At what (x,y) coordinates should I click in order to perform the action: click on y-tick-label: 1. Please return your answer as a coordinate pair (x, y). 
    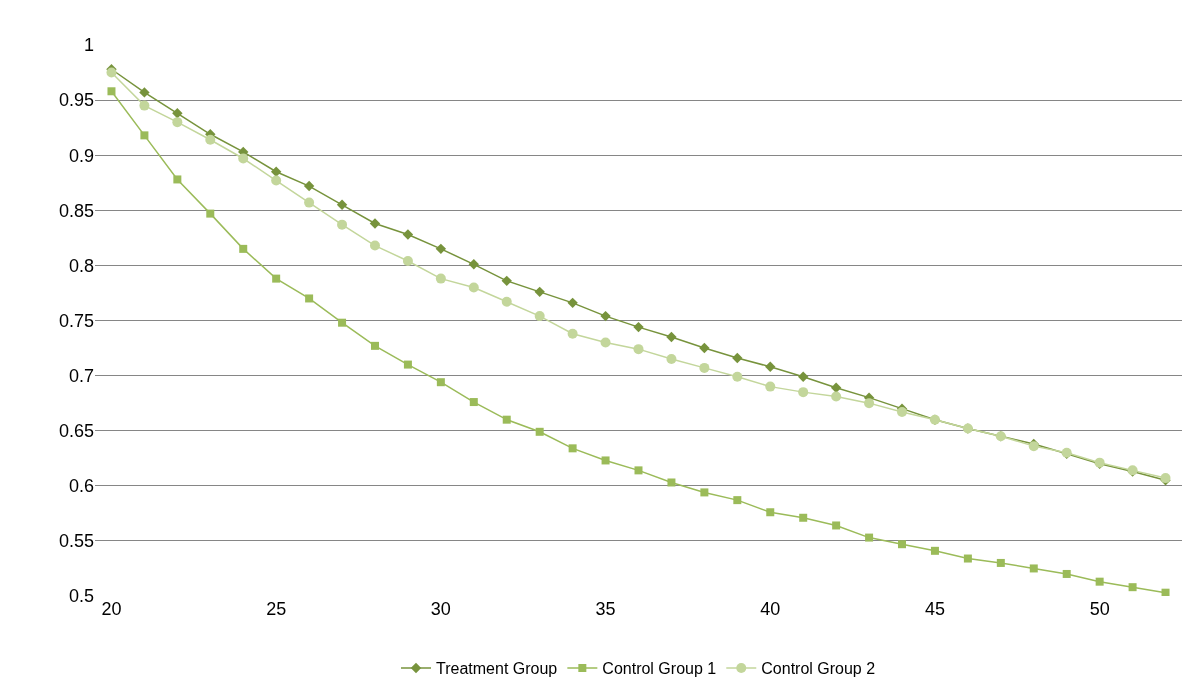
    Looking at the image, I should click on (88, 45).